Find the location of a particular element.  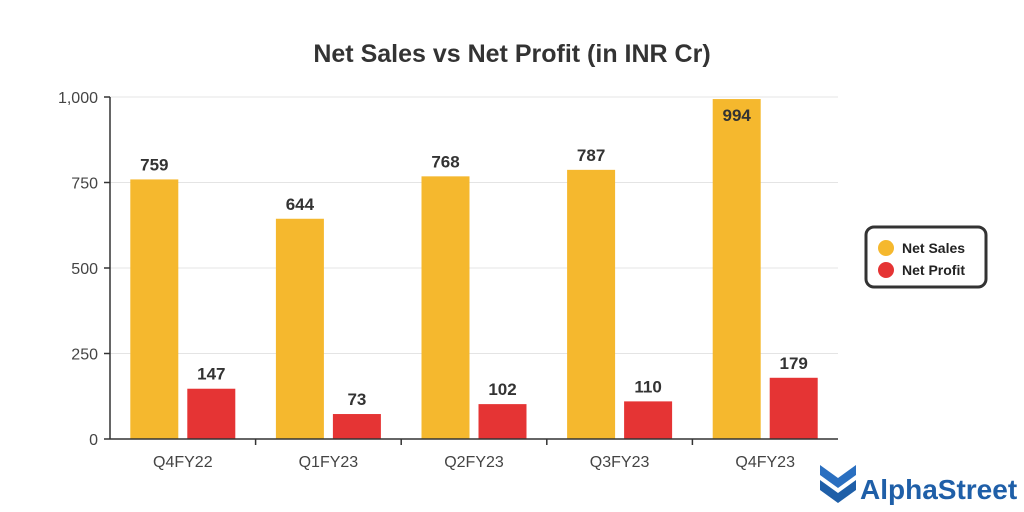

brand: AlphaStreet is located at coordinates (918, 485).